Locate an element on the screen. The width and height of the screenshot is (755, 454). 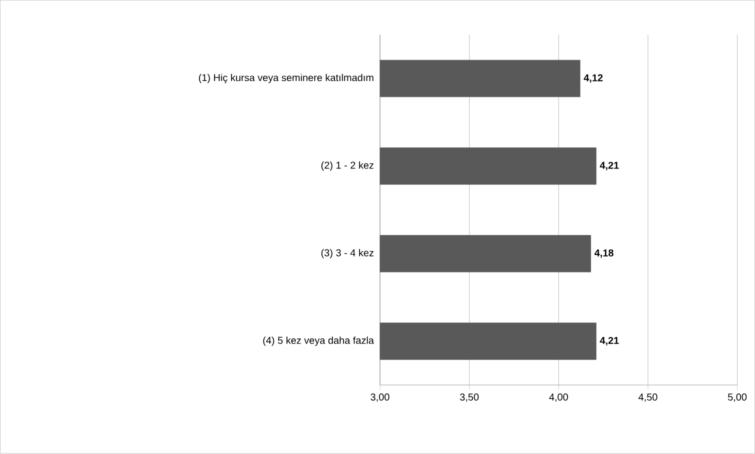
x-tick-label: 4,50 is located at coordinates (648, 398).